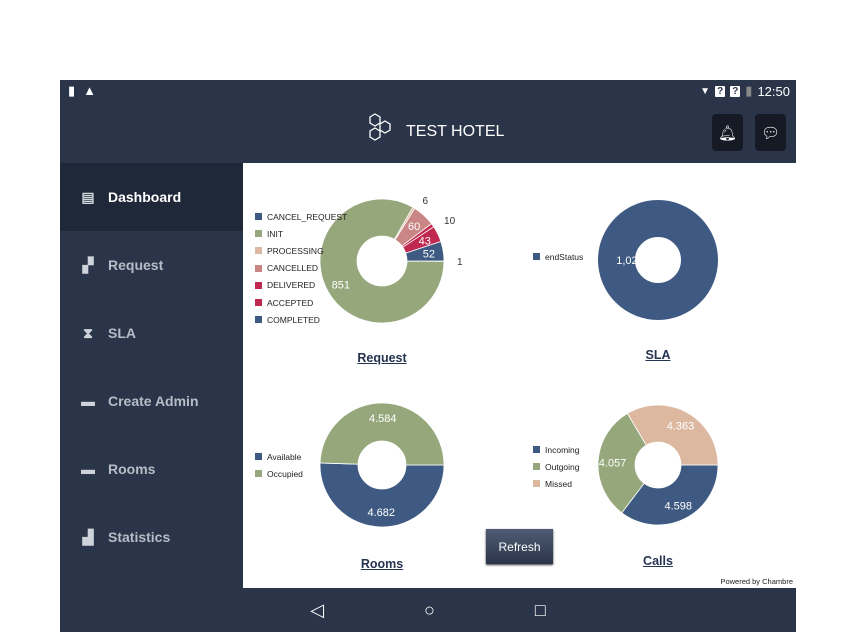 Image resolution: width=855 pixels, height=641 pixels. I want to click on notifications-button: 🔔︎, so click(727, 132).